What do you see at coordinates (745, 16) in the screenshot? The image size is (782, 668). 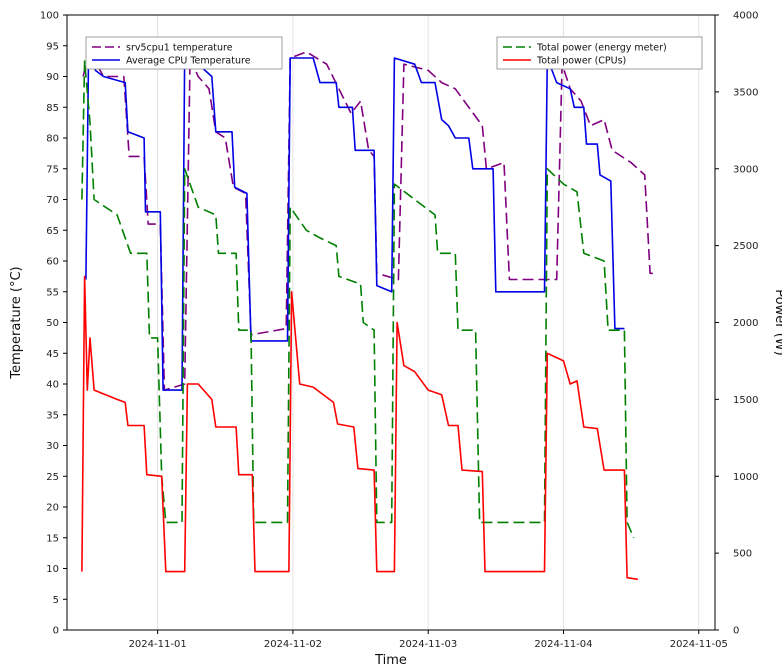 I see `y-right-tick-label: 4000` at bounding box center [745, 16].